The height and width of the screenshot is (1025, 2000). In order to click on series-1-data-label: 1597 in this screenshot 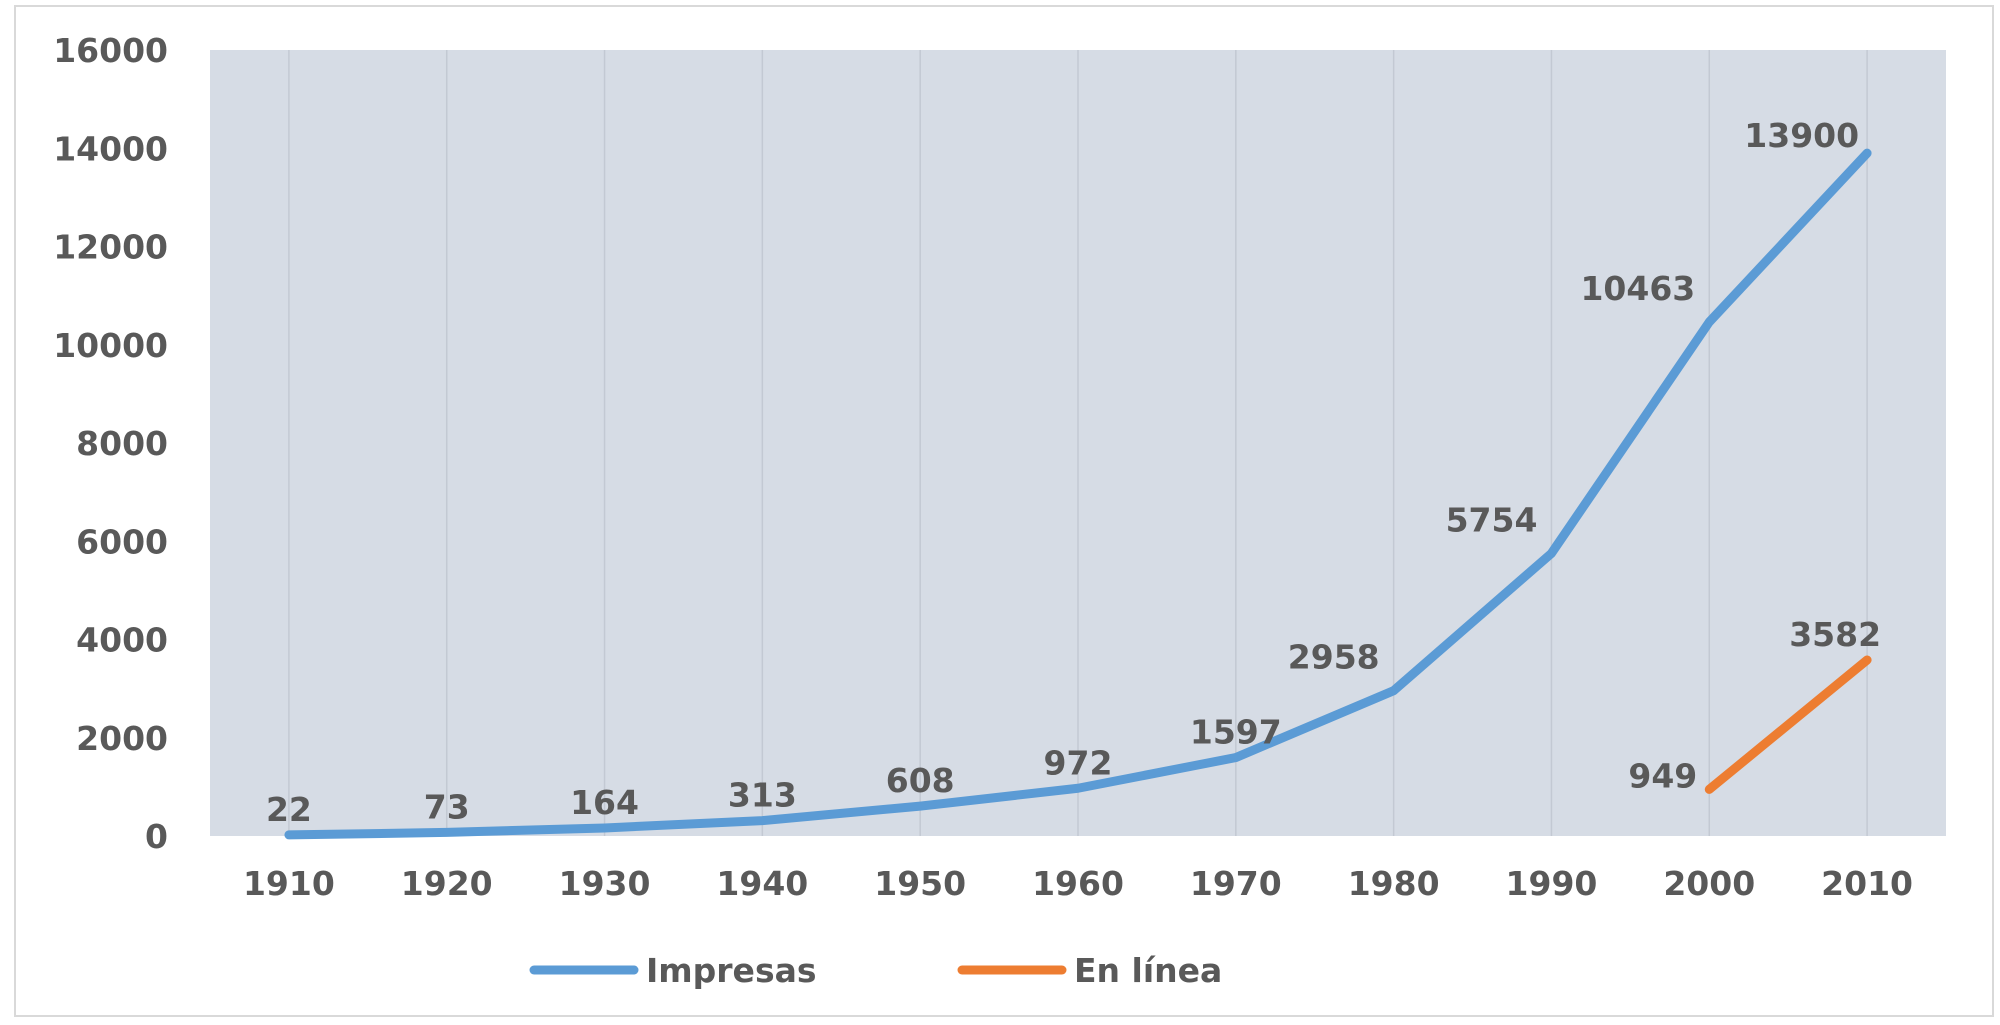, I will do `click(1236, 732)`.